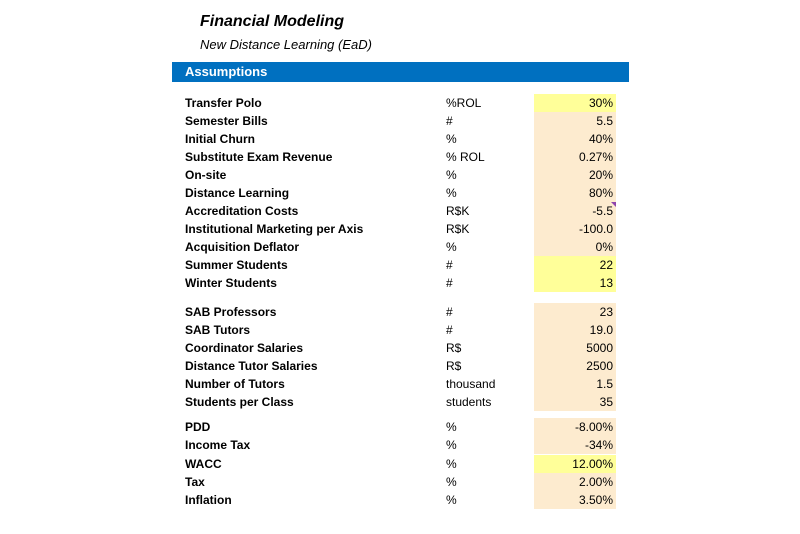 The height and width of the screenshot is (534, 800). What do you see at coordinates (400, 427) in the screenshot?
I see `table-row: PDD % -8.00%` at bounding box center [400, 427].